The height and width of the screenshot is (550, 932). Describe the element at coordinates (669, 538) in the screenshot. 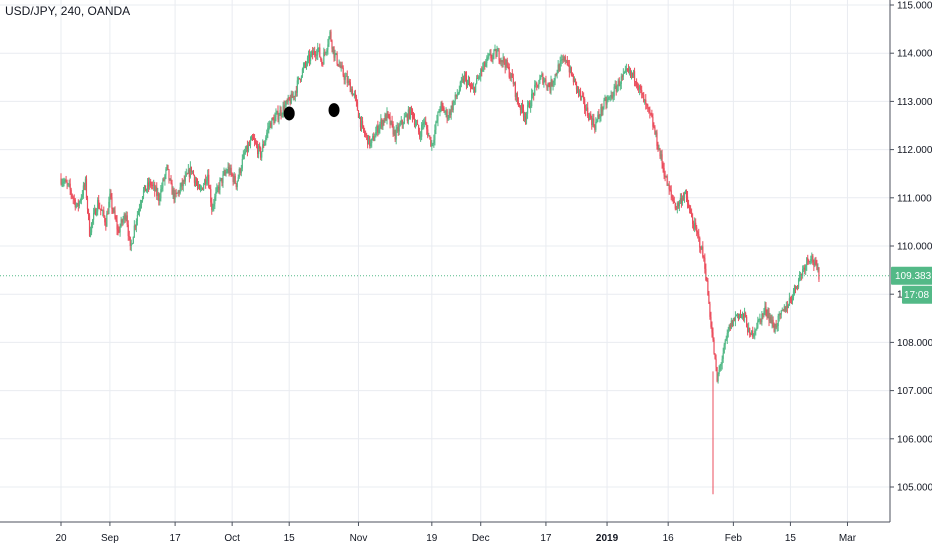

I see `time-tick-label: 16` at that location.